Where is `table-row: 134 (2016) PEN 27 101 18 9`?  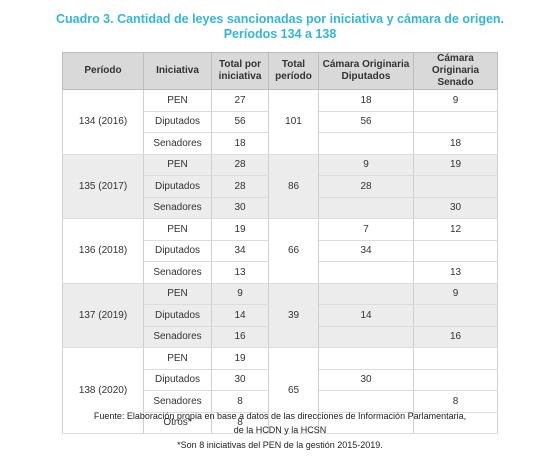 table-row: 134 (2016) PEN 27 101 18 9 is located at coordinates (280, 122).